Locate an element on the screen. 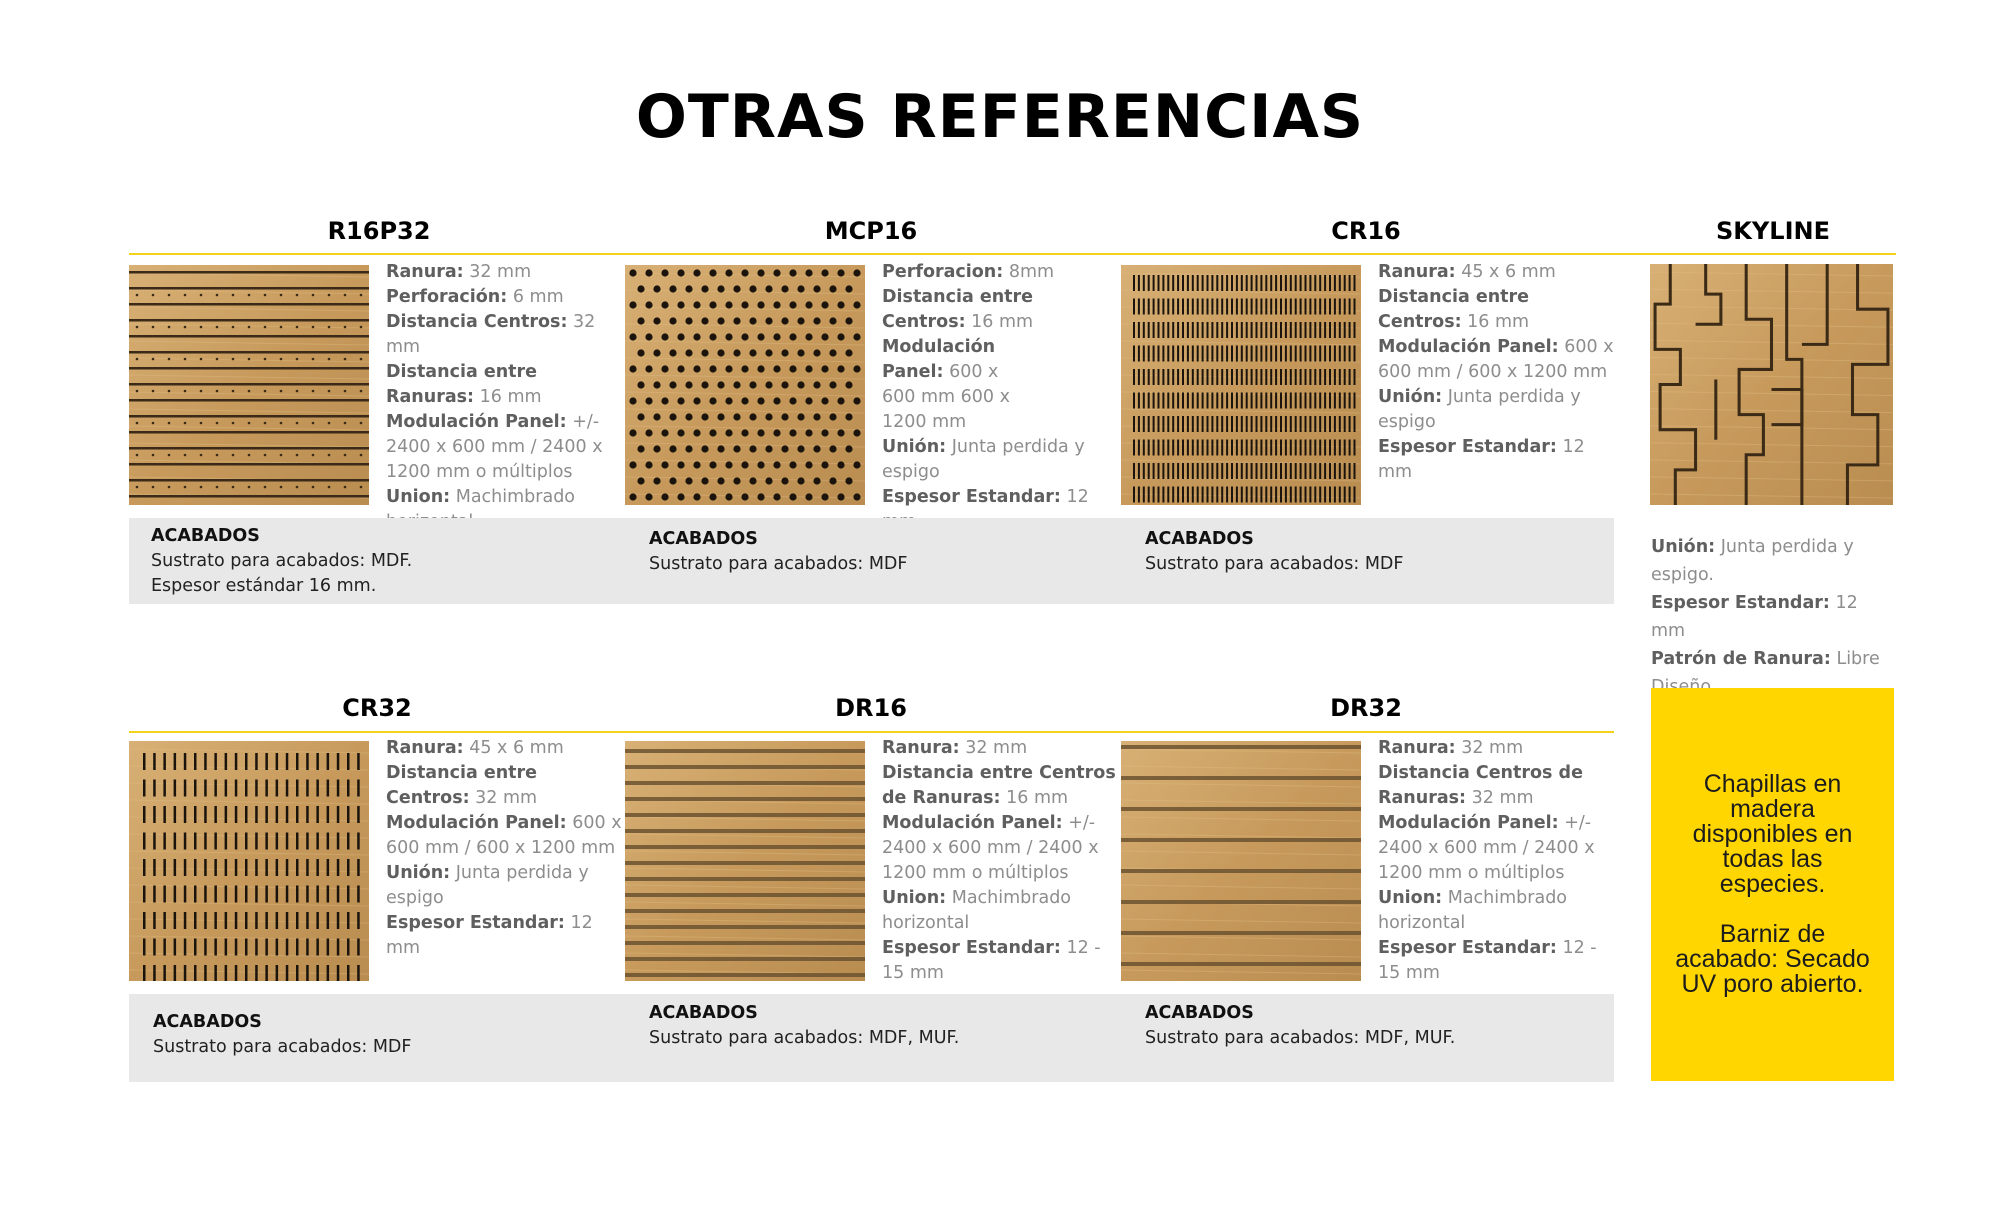  cr16-acabados: ACABADOS Sustrato para acabados: MDF is located at coordinates (1274, 551).